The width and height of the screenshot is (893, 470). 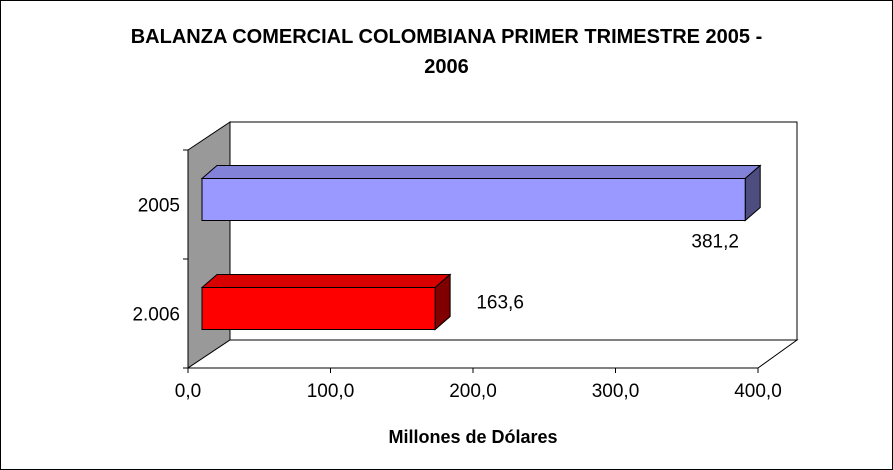 I want to click on value-label: 381,2, so click(x=715, y=242).